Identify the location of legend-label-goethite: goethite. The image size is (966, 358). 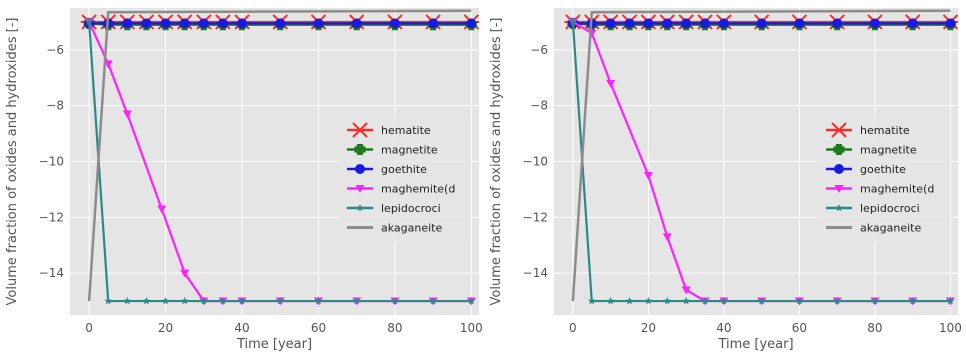
(883, 169).